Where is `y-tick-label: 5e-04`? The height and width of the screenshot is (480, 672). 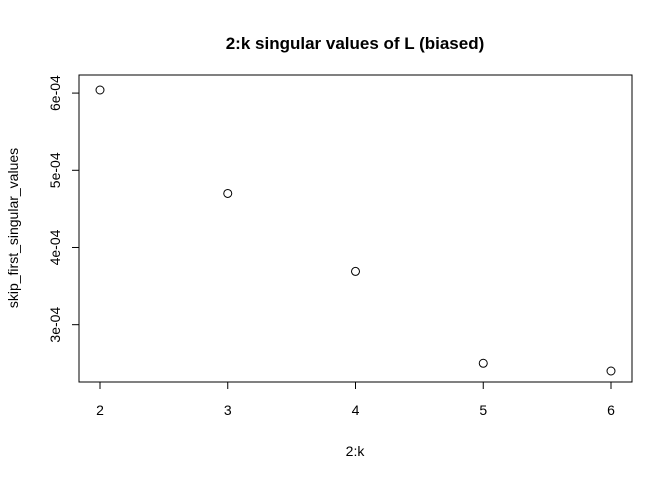
y-tick-label: 5e-04 is located at coordinates (55, 170).